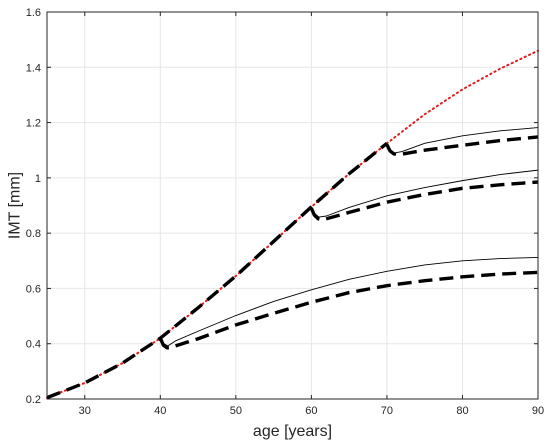  I want to click on y-tick-label: 0.6, so click(33, 289).